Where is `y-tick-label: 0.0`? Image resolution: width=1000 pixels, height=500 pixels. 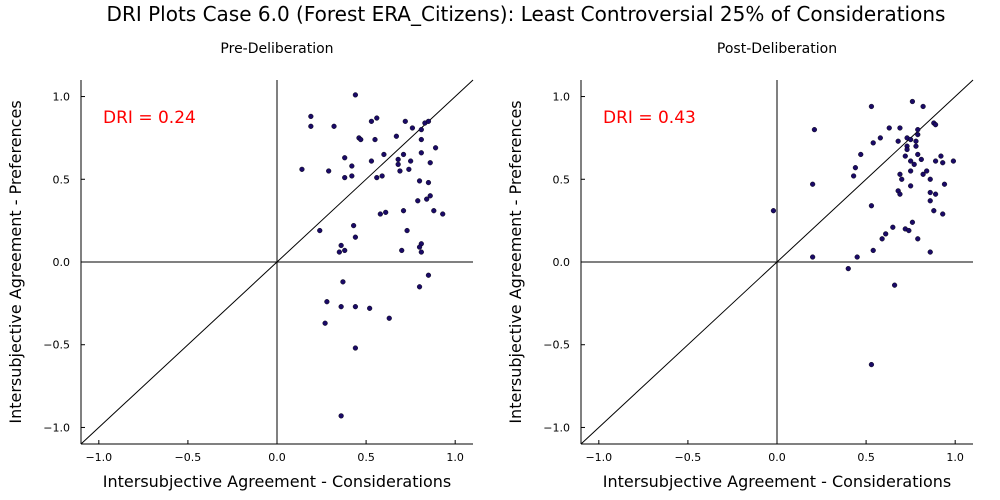
y-tick-label: 0.0 is located at coordinates (62, 262).